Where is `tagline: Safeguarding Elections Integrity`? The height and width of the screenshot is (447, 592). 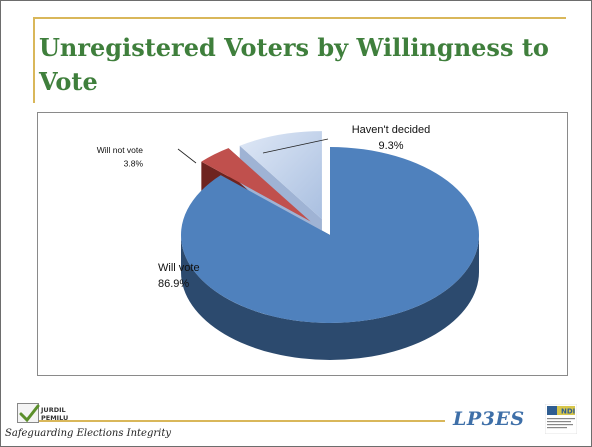 tagline: Safeguarding Elections Integrity is located at coordinates (88, 433).